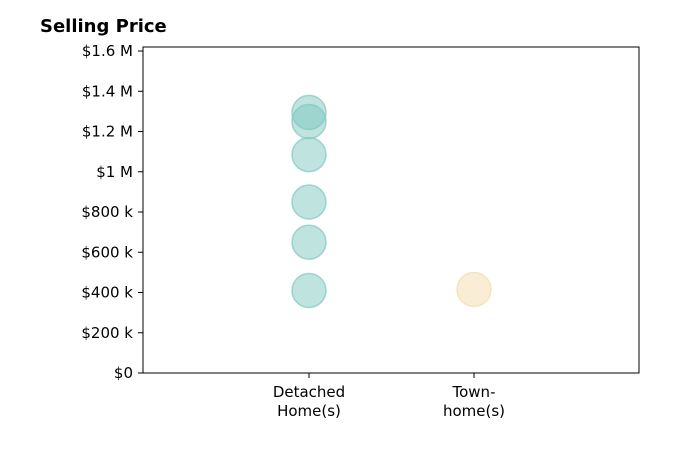 The height and width of the screenshot is (467, 679). I want to click on y-tick-label: $600 k, so click(107, 252).